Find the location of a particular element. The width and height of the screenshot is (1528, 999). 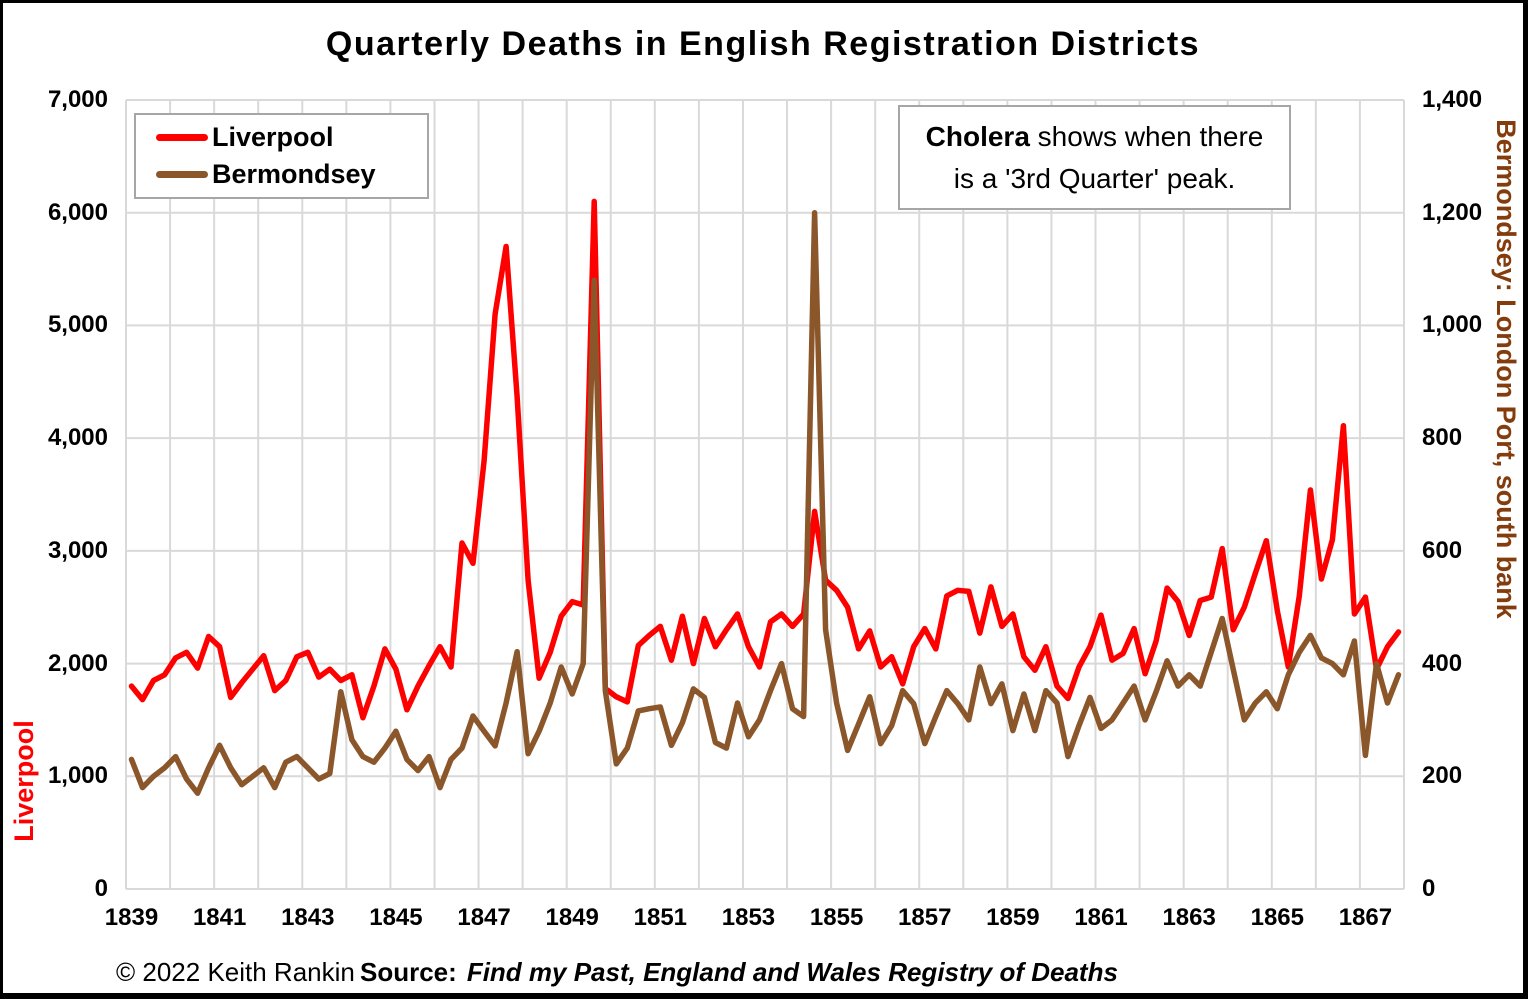

legend-item-liverpool: Liverpool is located at coordinates (281, 137).